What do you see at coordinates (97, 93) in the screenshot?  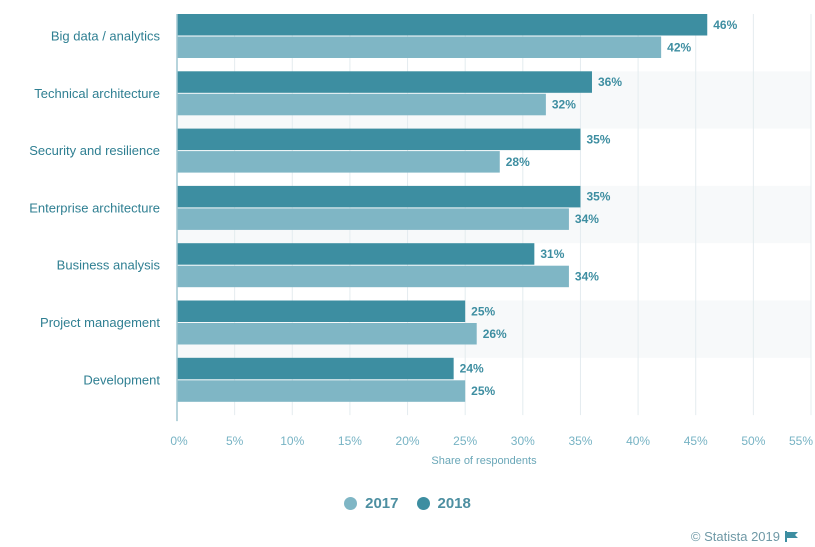 I see `category-label-technical-architecture: Technical architecture` at bounding box center [97, 93].